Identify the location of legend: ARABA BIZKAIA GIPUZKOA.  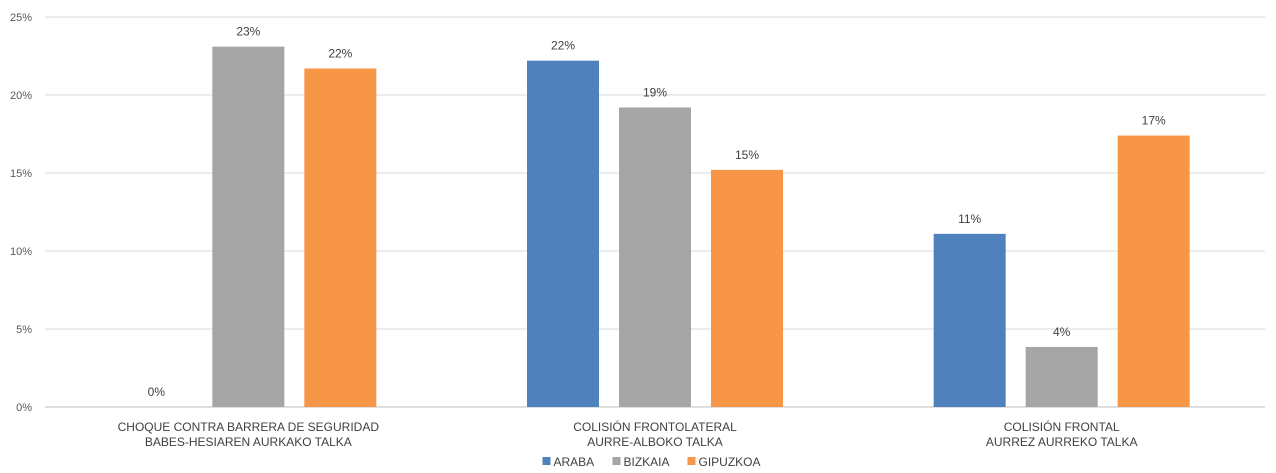
(651, 462).